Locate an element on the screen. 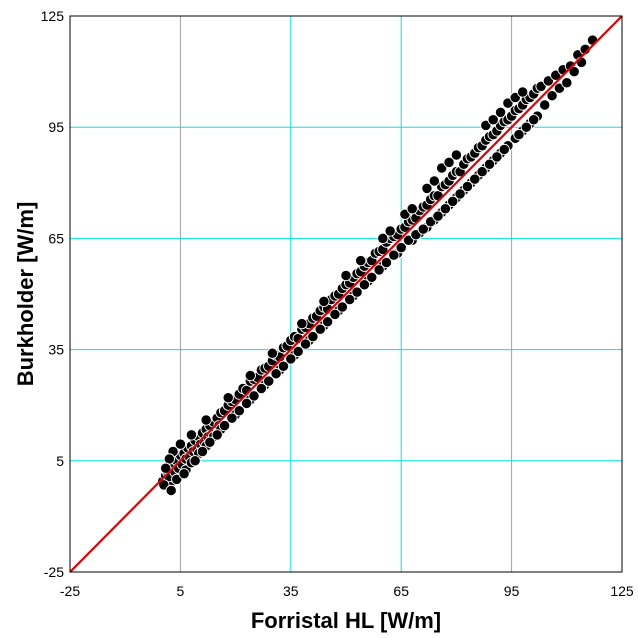 This screenshot has width=638, height=638. x-tick-label: 125 is located at coordinates (622, 591).